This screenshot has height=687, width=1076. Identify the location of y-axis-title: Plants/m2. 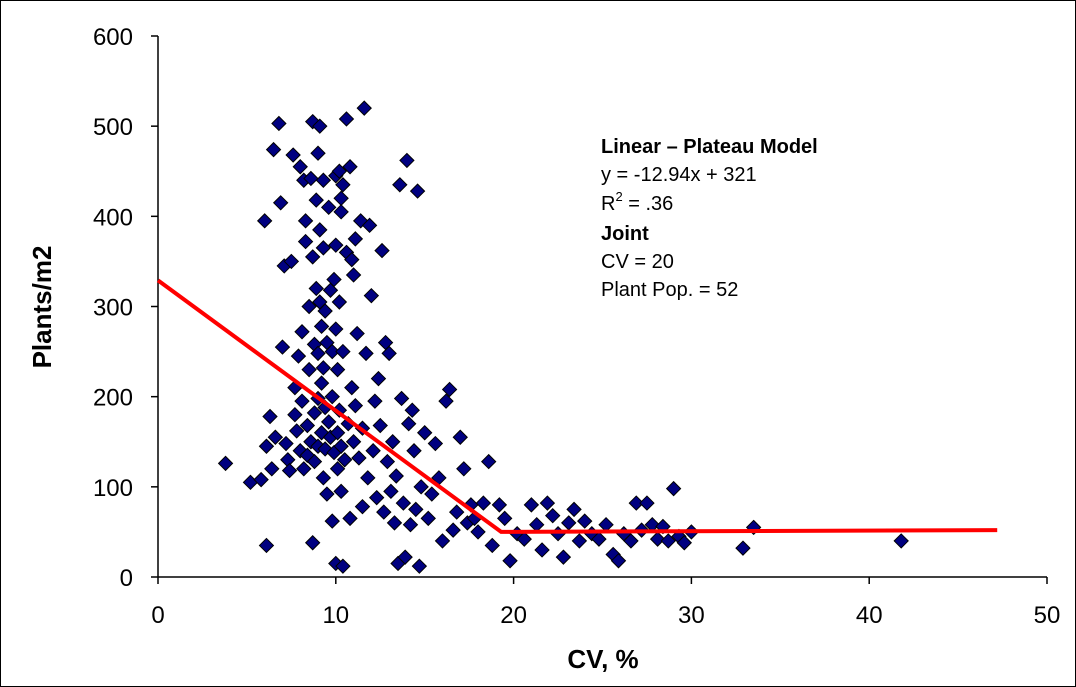
(42, 307).